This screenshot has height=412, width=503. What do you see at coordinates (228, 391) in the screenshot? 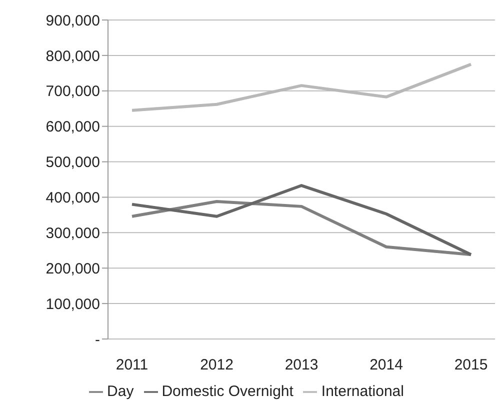
I see `legend-label: Domestic Overnight` at bounding box center [228, 391].